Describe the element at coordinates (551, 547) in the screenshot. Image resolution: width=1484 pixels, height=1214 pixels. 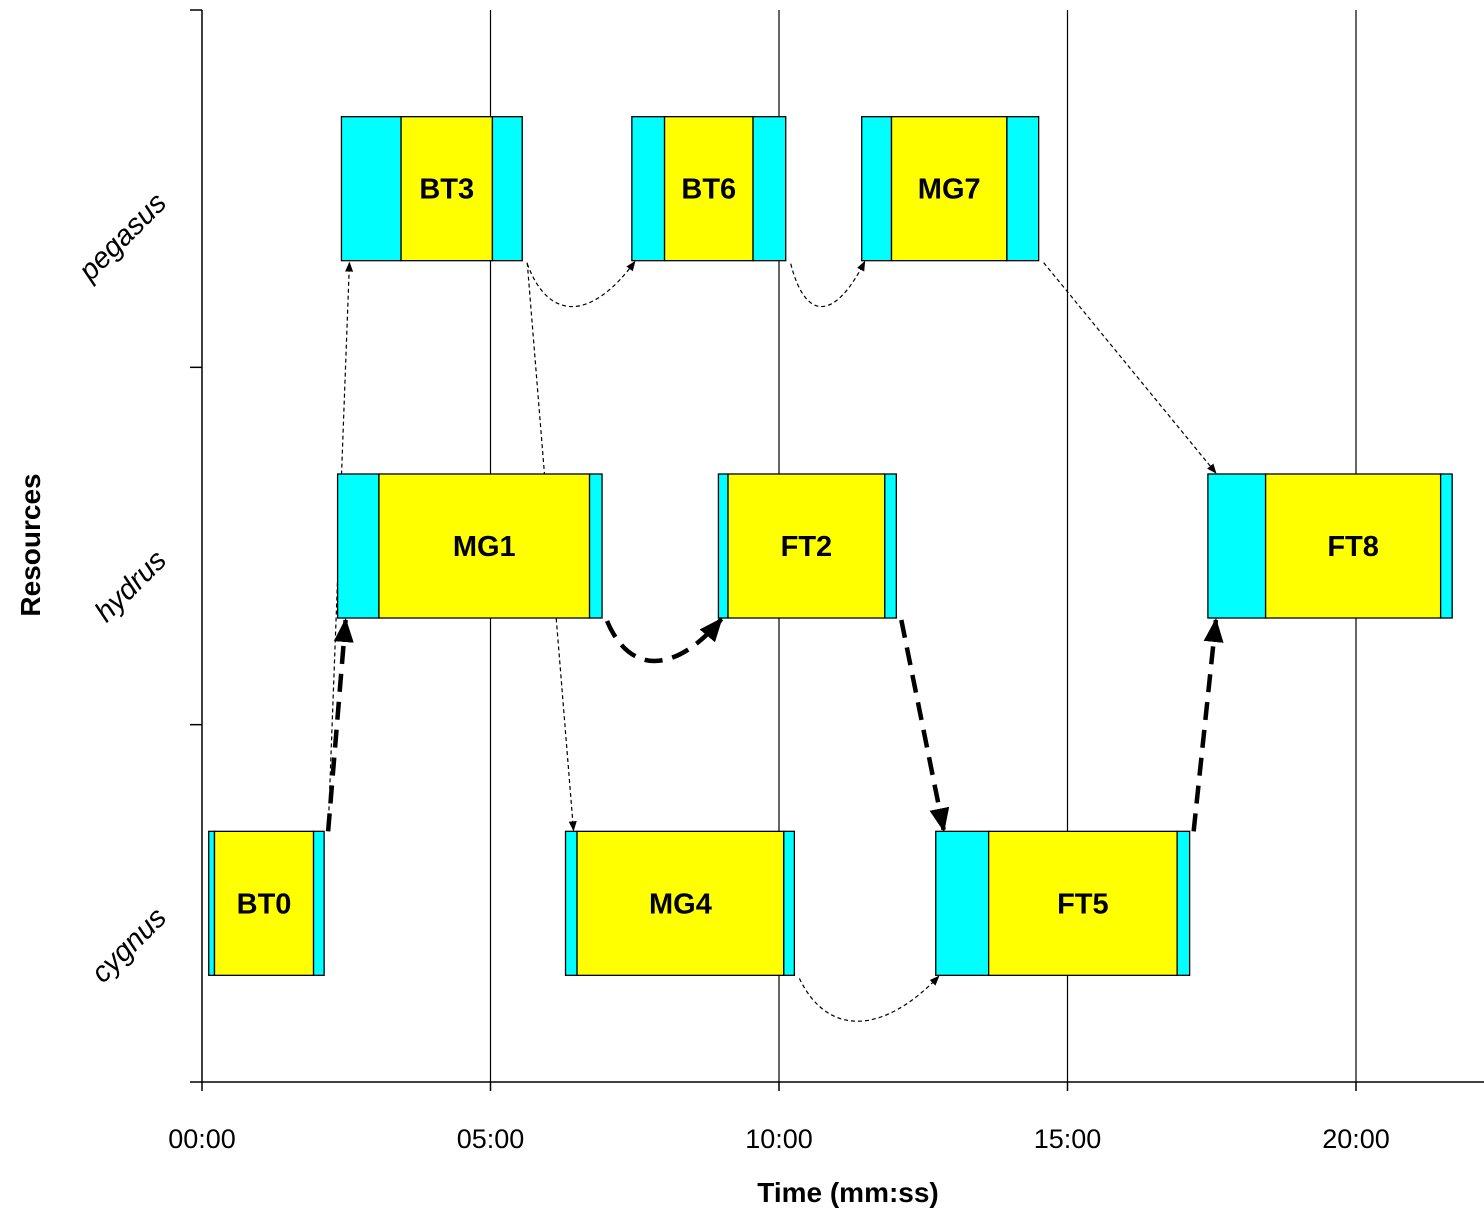
I see `dependency-BT3-MG4` at that location.